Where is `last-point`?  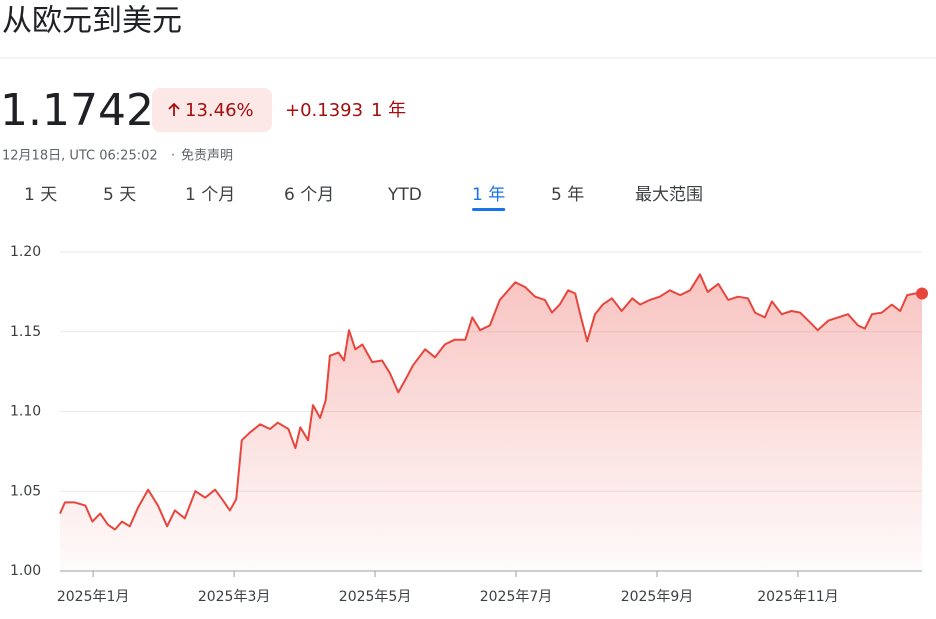 last-point is located at coordinates (922, 293).